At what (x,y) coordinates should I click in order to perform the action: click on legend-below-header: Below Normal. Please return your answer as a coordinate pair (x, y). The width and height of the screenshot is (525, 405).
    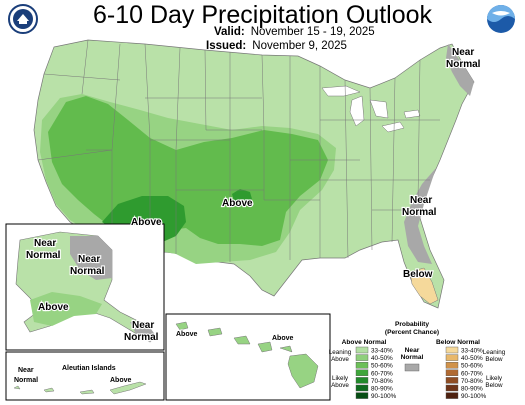
    Looking at the image, I should click on (458, 342).